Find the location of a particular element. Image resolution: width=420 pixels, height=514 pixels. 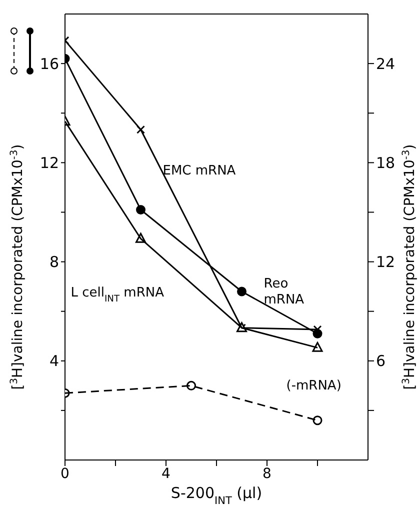

series-label: (-mRNA) is located at coordinates (314, 386).